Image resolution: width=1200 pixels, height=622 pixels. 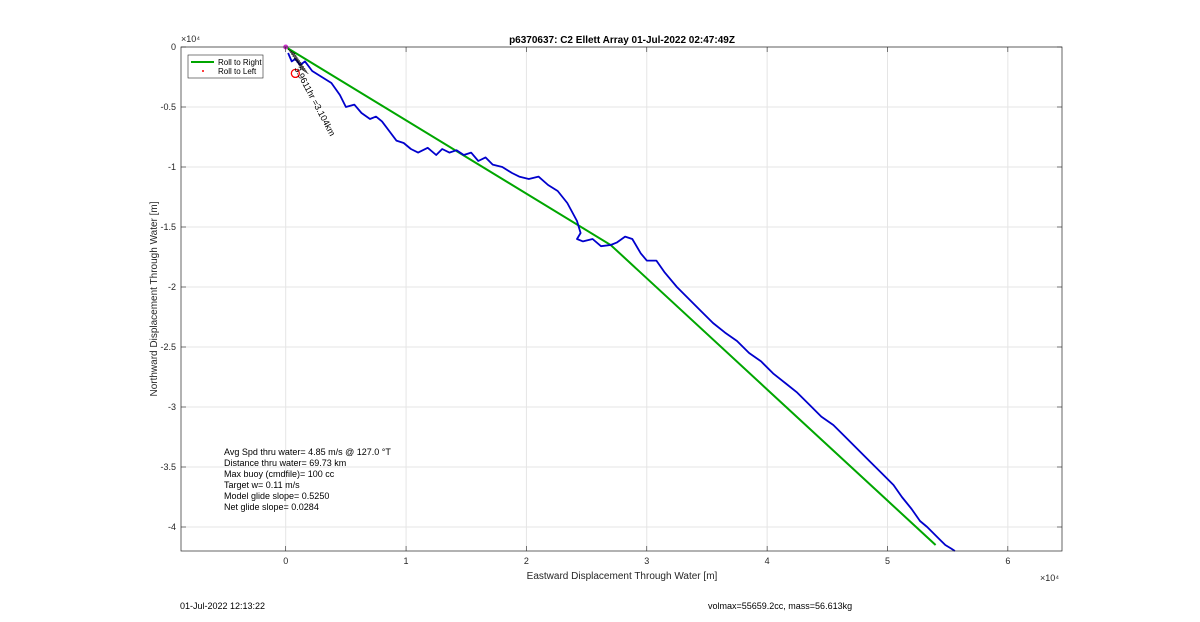 What do you see at coordinates (172, 287) in the screenshot?
I see `y-tick-label: -2` at bounding box center [172, 287].